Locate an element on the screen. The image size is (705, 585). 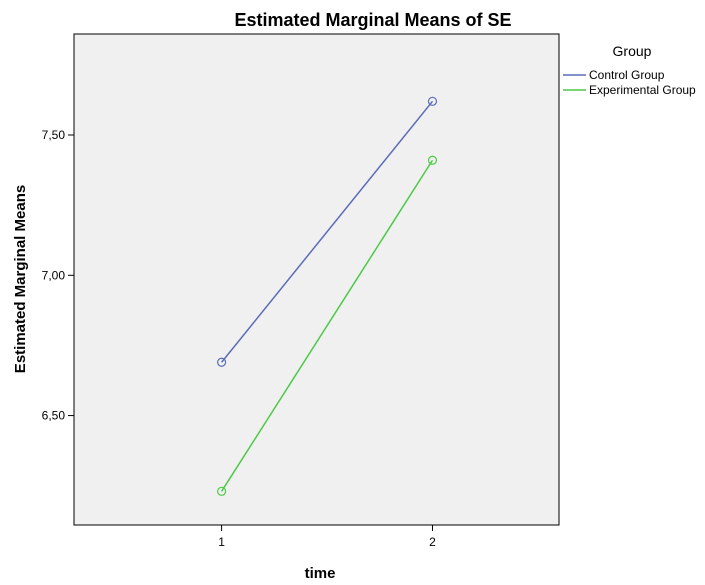
y-axis-title: Estimated Marginal Means is located at coordinates (20, 279).